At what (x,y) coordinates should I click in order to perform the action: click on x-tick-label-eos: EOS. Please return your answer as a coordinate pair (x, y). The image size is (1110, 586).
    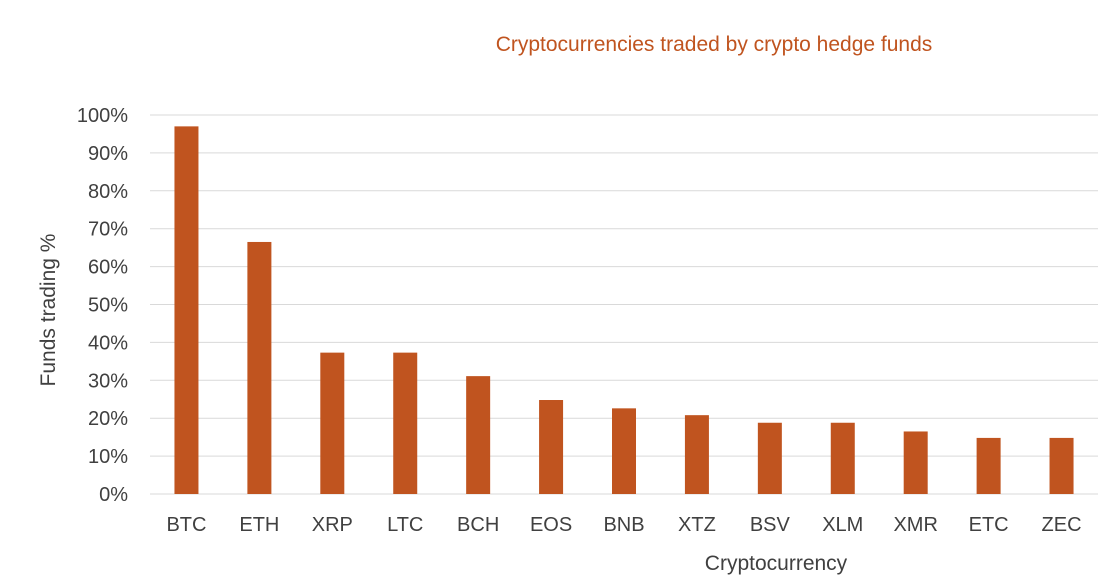
    Looking at the image, I should click on (551, 525).